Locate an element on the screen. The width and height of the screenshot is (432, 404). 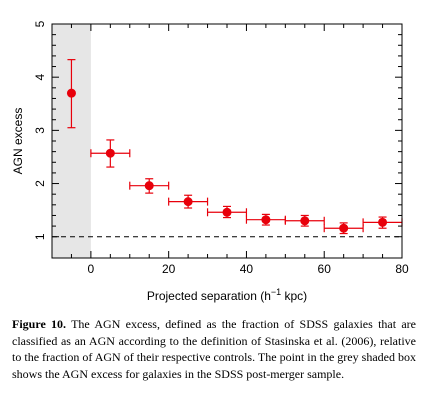
x-tick-label: 40 is located at coordinates (247, 269).